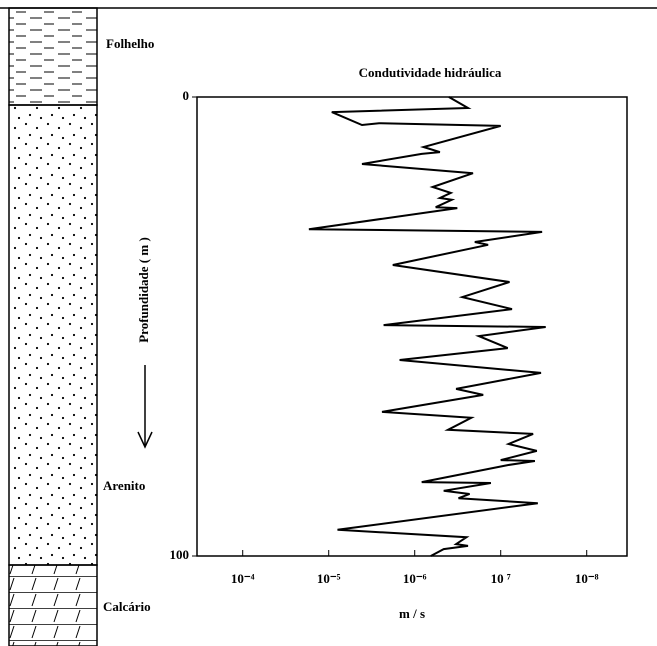 The height and width of the screenshot is (646, 657). What do you see at coordinates (180, 554) in the screenshot?
I see `y-tick-label: 100` at bounding box center [180, 554].